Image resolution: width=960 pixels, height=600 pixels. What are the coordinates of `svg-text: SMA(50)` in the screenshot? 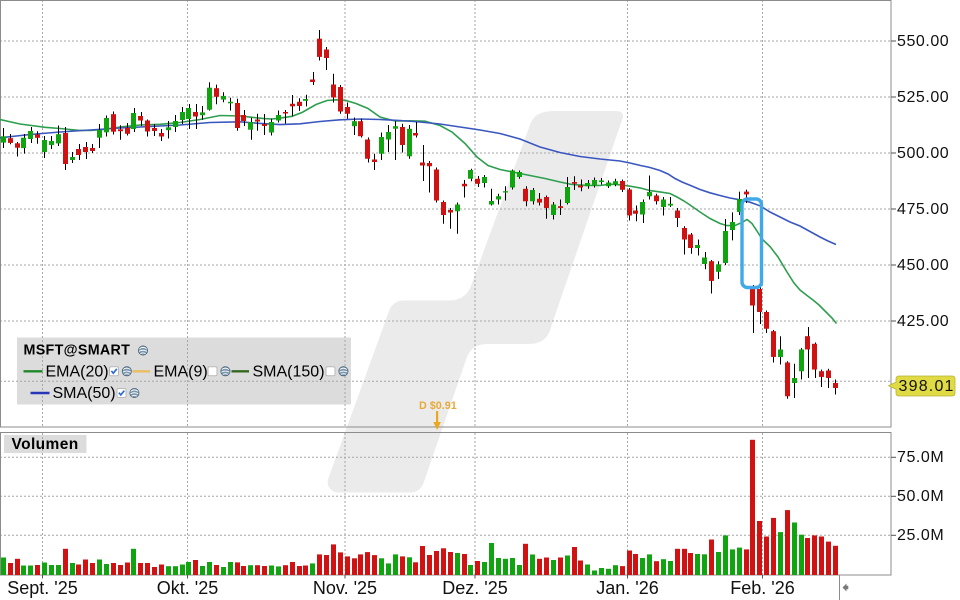 It's located at (84, 393).